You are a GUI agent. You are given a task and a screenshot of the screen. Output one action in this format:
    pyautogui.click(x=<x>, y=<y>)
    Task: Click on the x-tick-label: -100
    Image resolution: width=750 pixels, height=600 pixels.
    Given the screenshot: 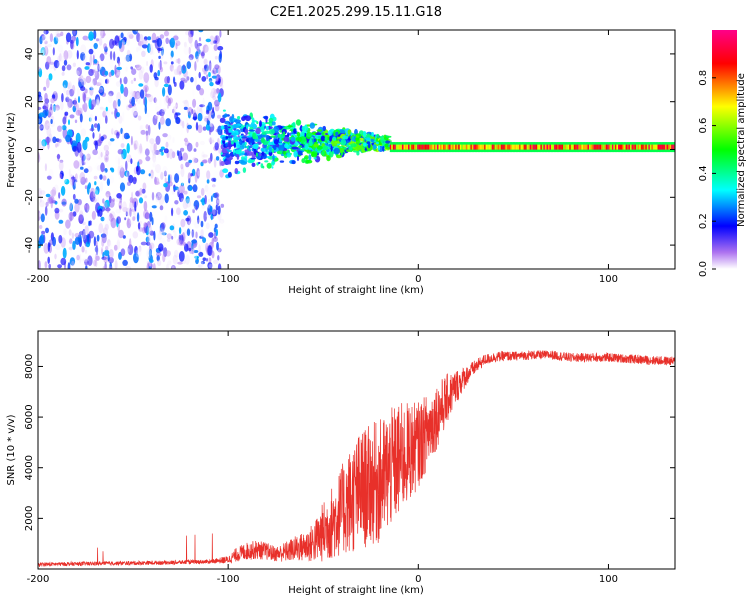 What is the action you would take?
    pyautogui.click(x=228, y=279)
    